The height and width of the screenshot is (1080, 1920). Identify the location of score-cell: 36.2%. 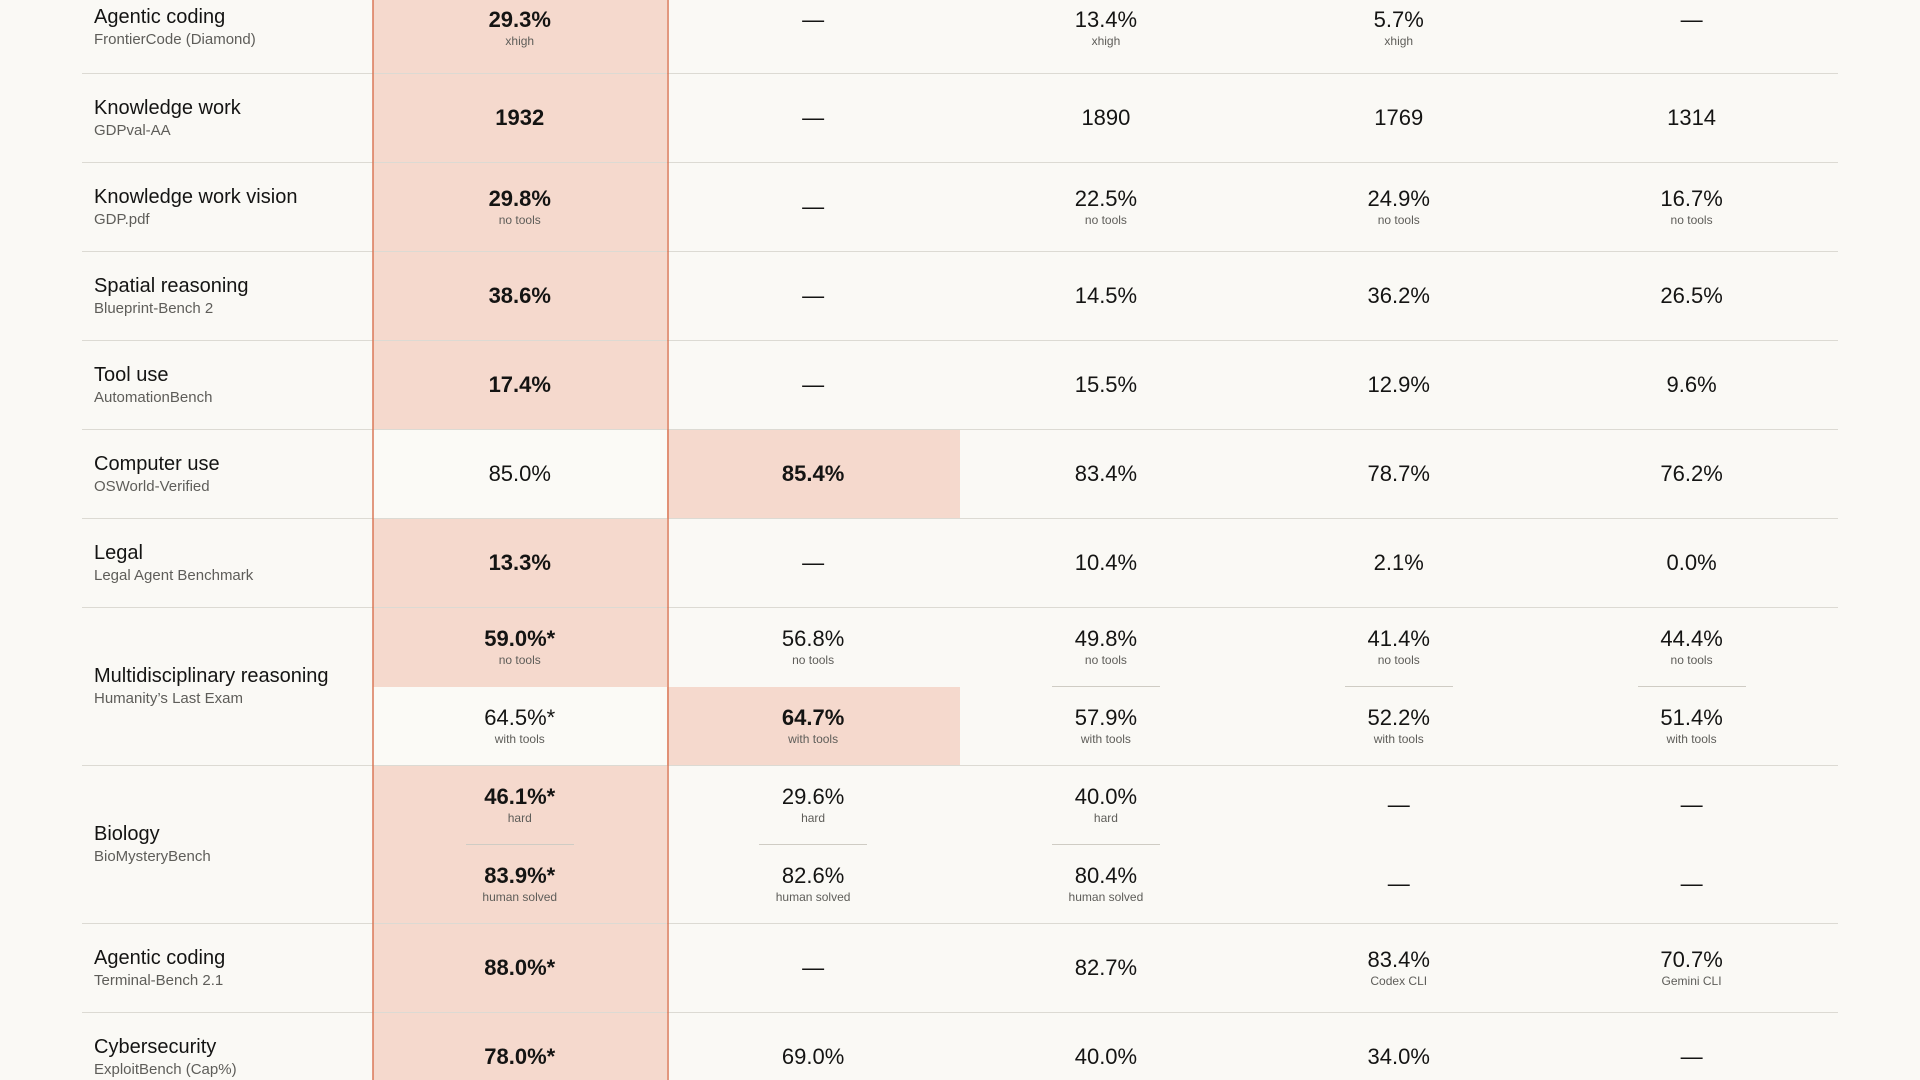
(1398, 296).